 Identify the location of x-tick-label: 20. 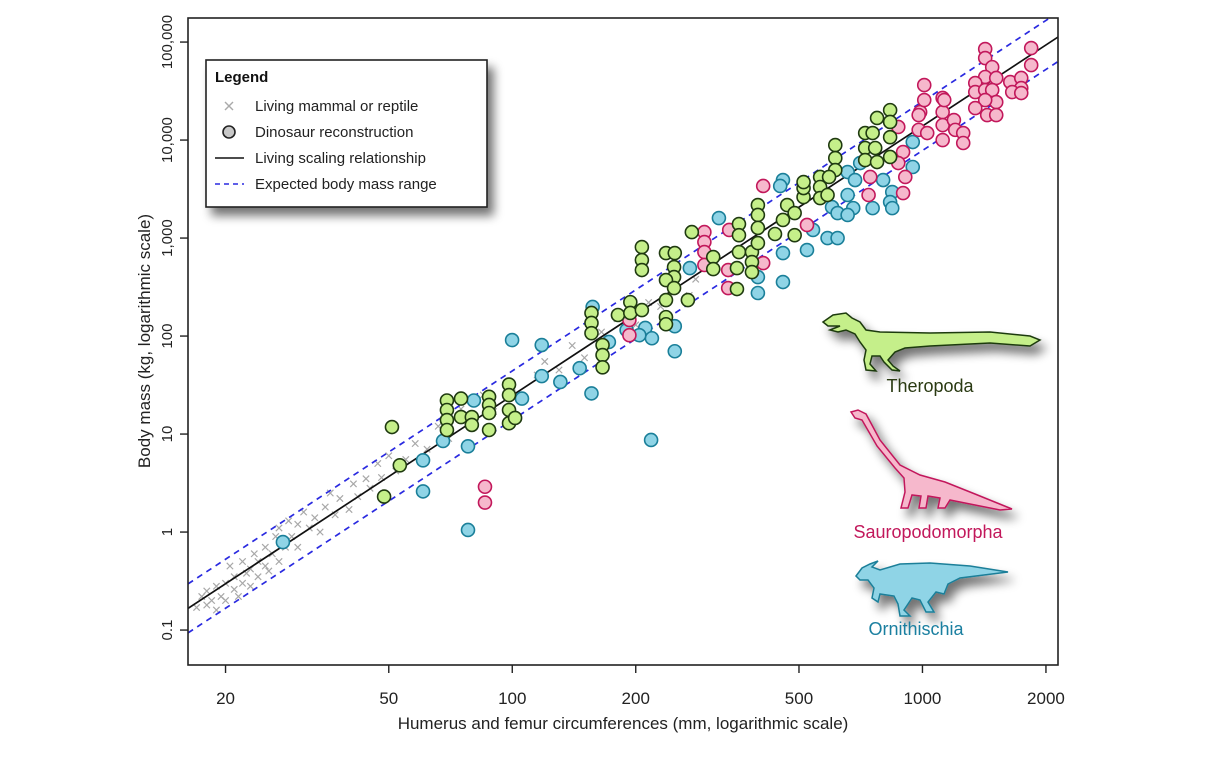
(225, 698).